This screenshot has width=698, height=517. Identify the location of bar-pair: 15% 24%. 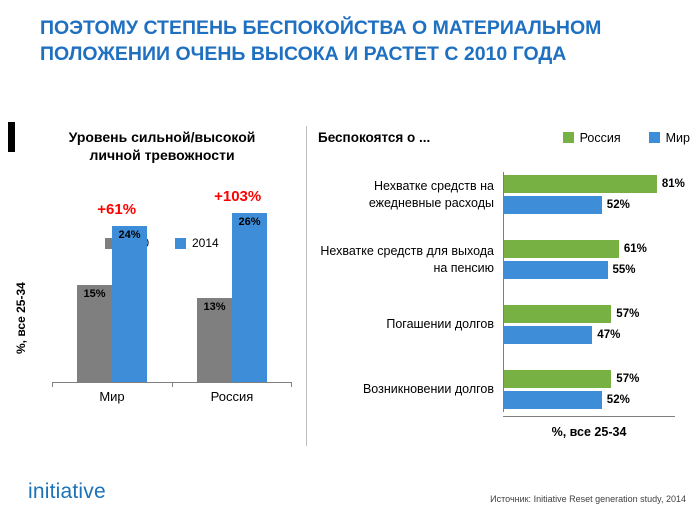
(112, 304).